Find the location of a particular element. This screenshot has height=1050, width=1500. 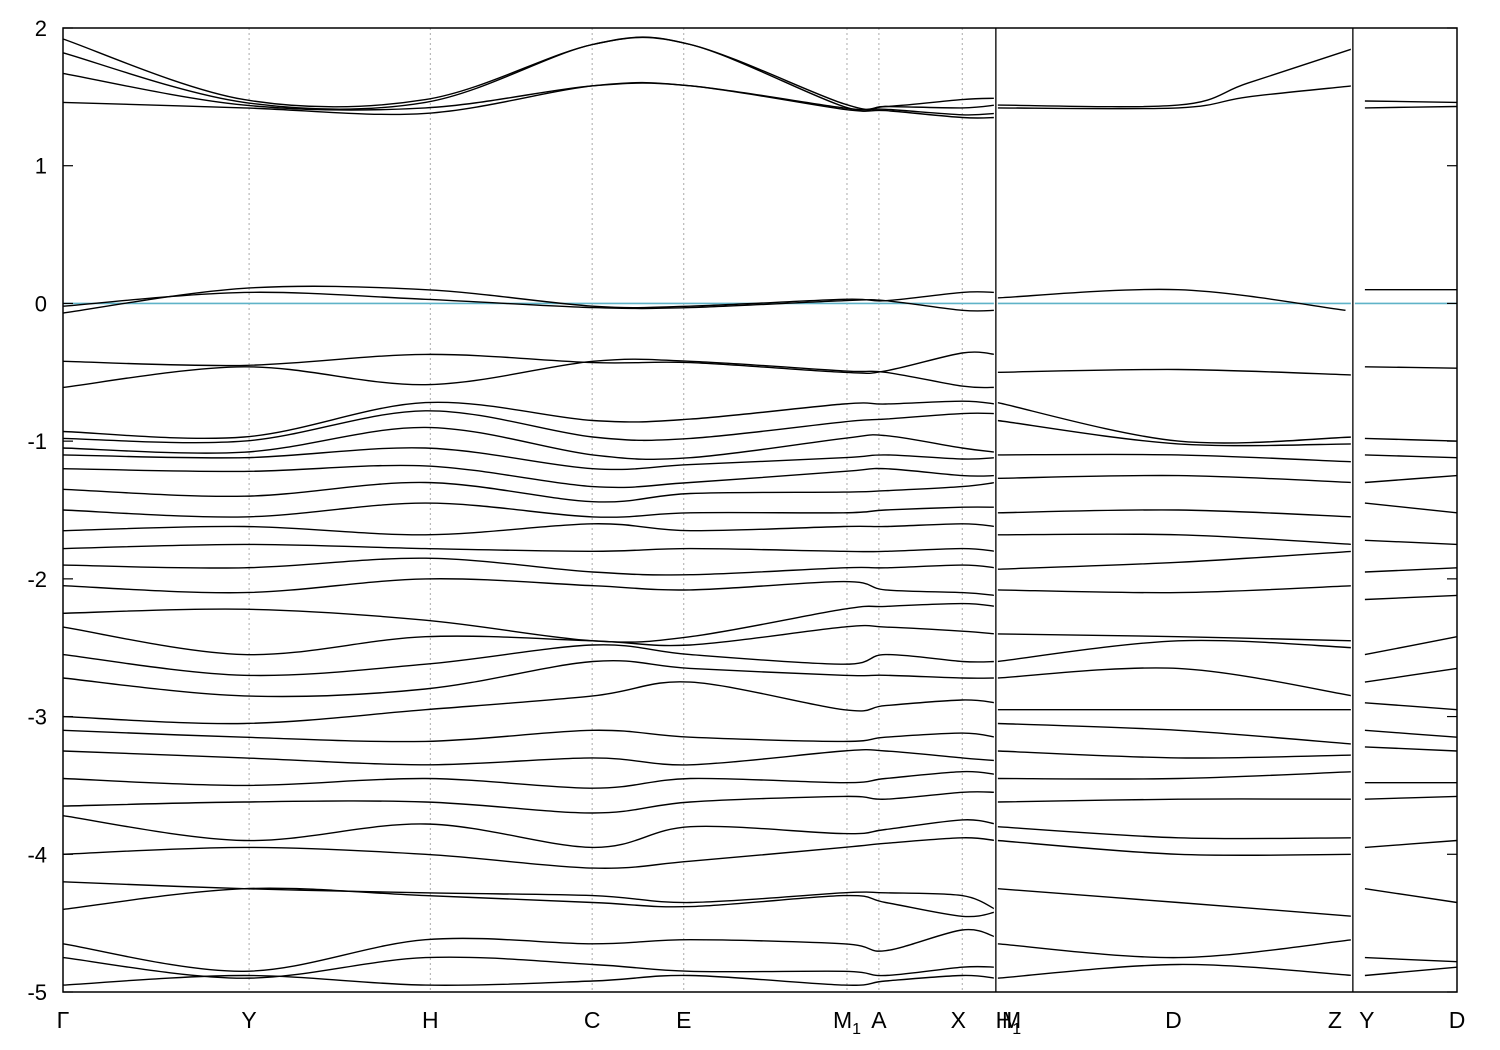

kpoint-label: Z is located at coordinates (1335, 1020).